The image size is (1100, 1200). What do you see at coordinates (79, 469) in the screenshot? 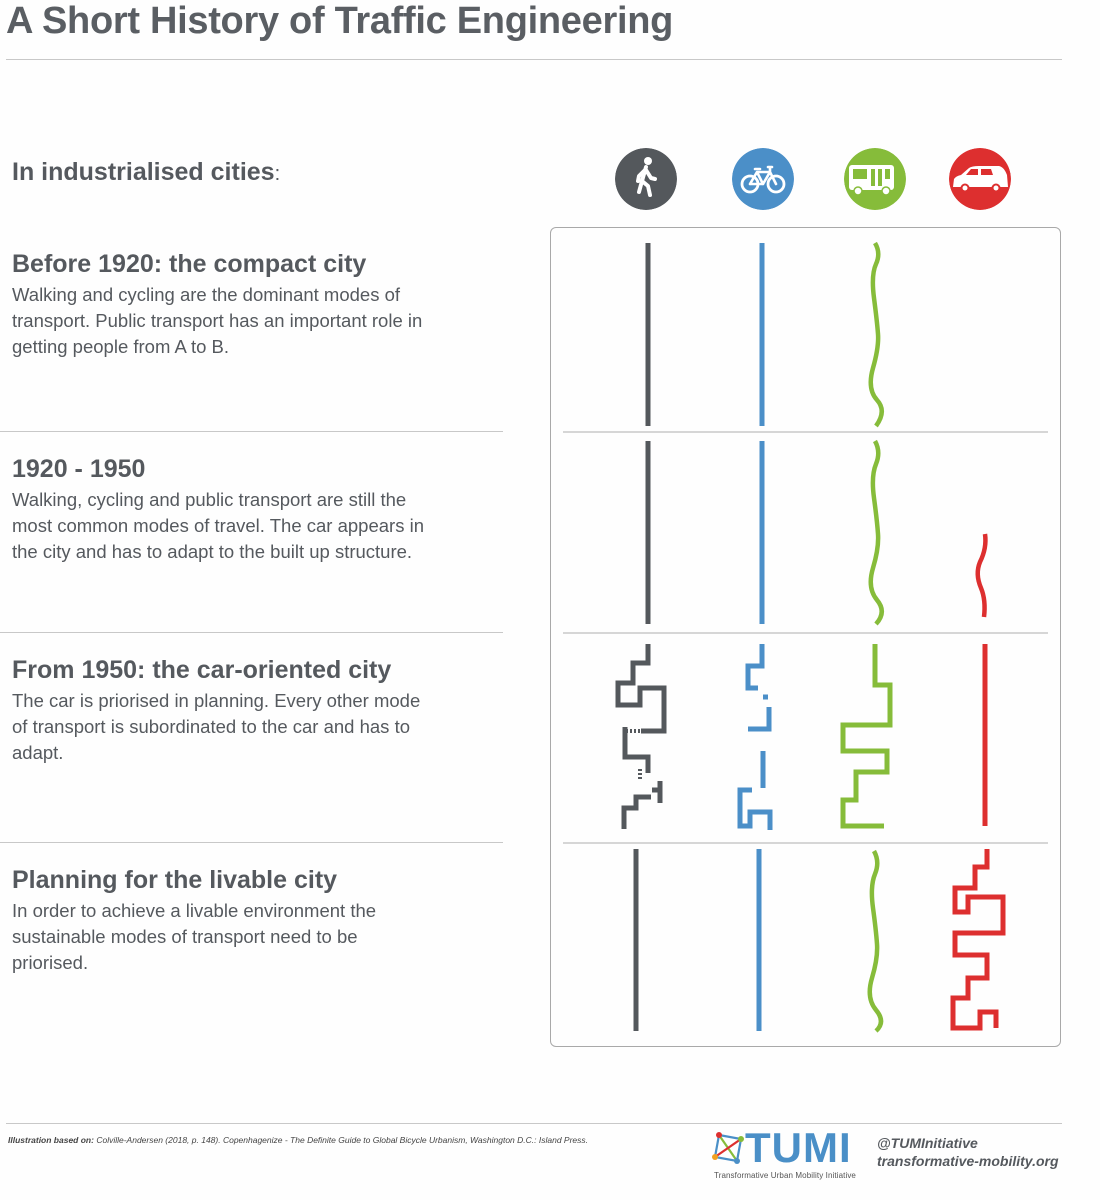
I see `section-heading: 1920 - 1950` at bounding box center [79, 469].